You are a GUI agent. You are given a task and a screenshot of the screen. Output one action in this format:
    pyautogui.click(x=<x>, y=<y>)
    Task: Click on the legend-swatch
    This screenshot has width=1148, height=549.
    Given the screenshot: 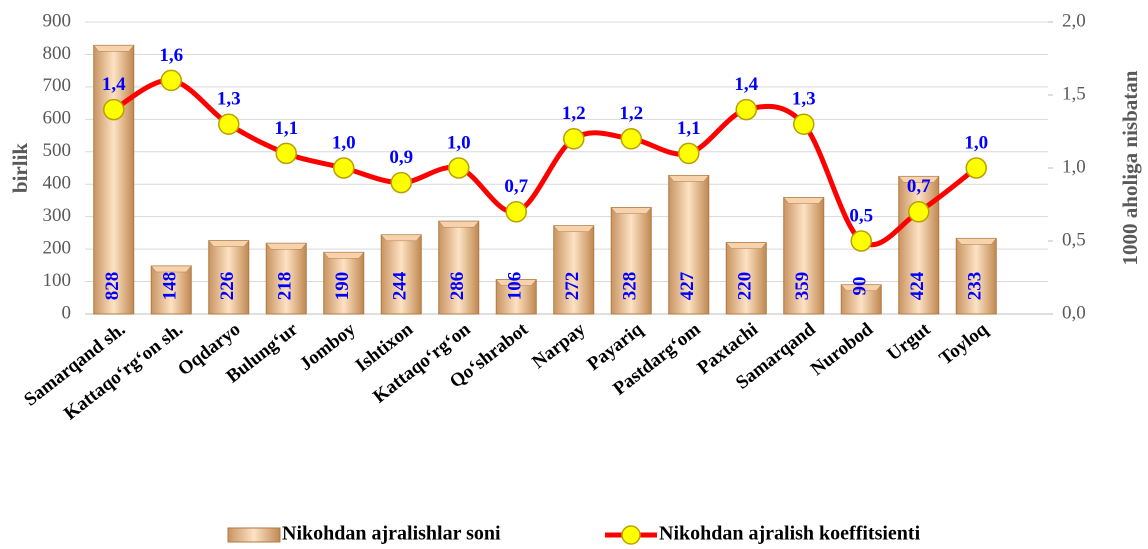 What is the action you would take?
    pyautogui.click(x=254, y=535)
    